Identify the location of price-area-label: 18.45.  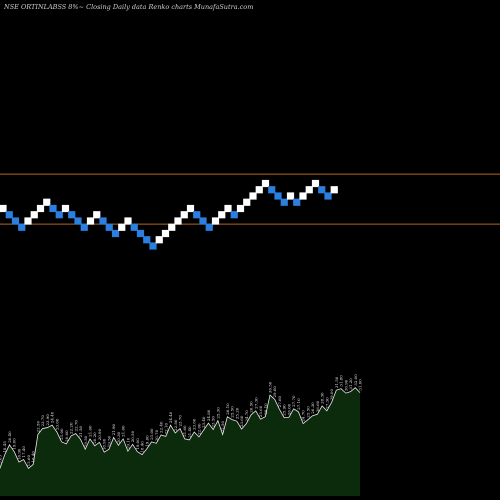
(4, 447).